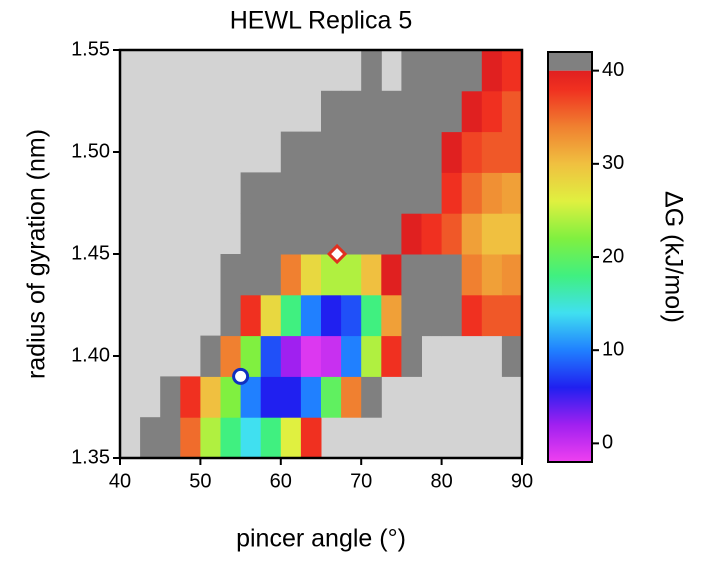 This screenshot has height=569, width=702. What do you see at coordinates (613, 163) in the screenshot?
I see `colorbar-tick-label: 30` at bounding box center [613, 163].